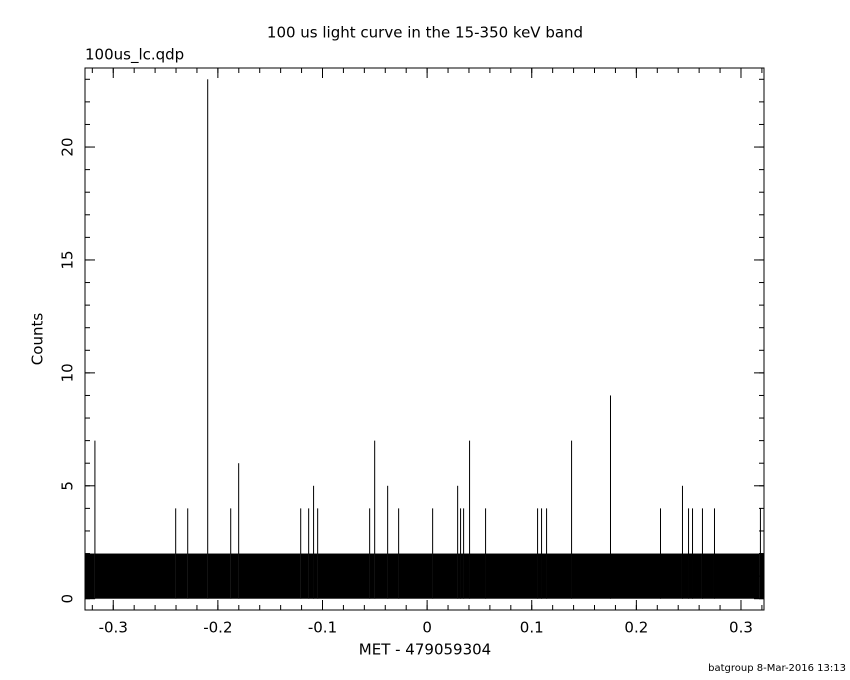 This screenshot has width=850, height=680. What do you see at coordinates (38, 339) in the screenshot?
I see `y-axis-label: Counts` at bounding box center [38, 339].